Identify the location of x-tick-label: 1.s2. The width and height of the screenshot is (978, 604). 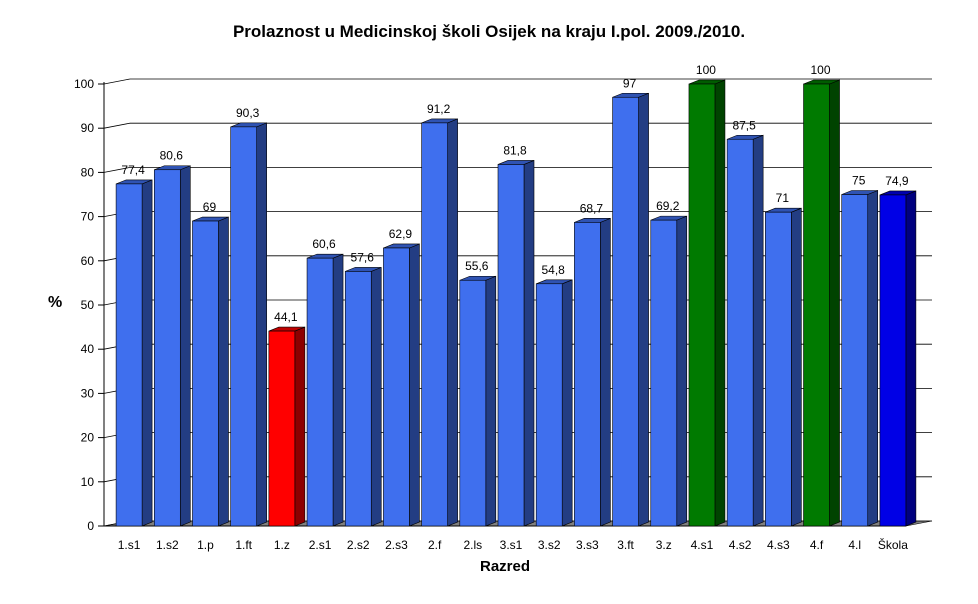
(167, 545).